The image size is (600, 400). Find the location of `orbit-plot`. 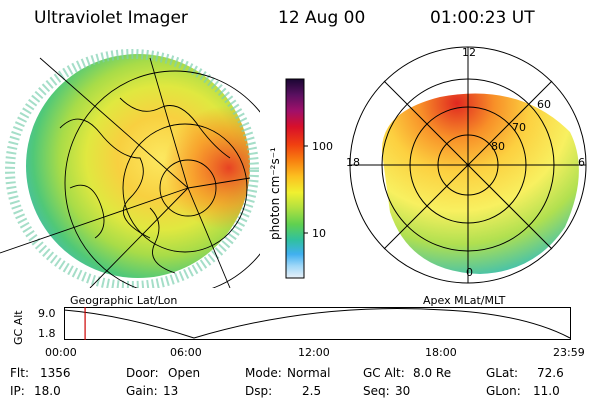

orbit-plot is located at coordinates (317, 323).